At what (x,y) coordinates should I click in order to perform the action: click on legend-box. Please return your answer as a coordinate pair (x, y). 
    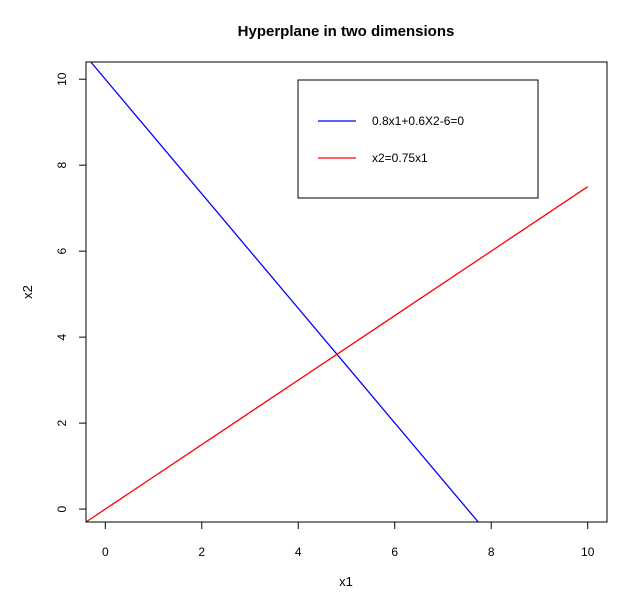
    Looking at the image, I should click on (418, 139).